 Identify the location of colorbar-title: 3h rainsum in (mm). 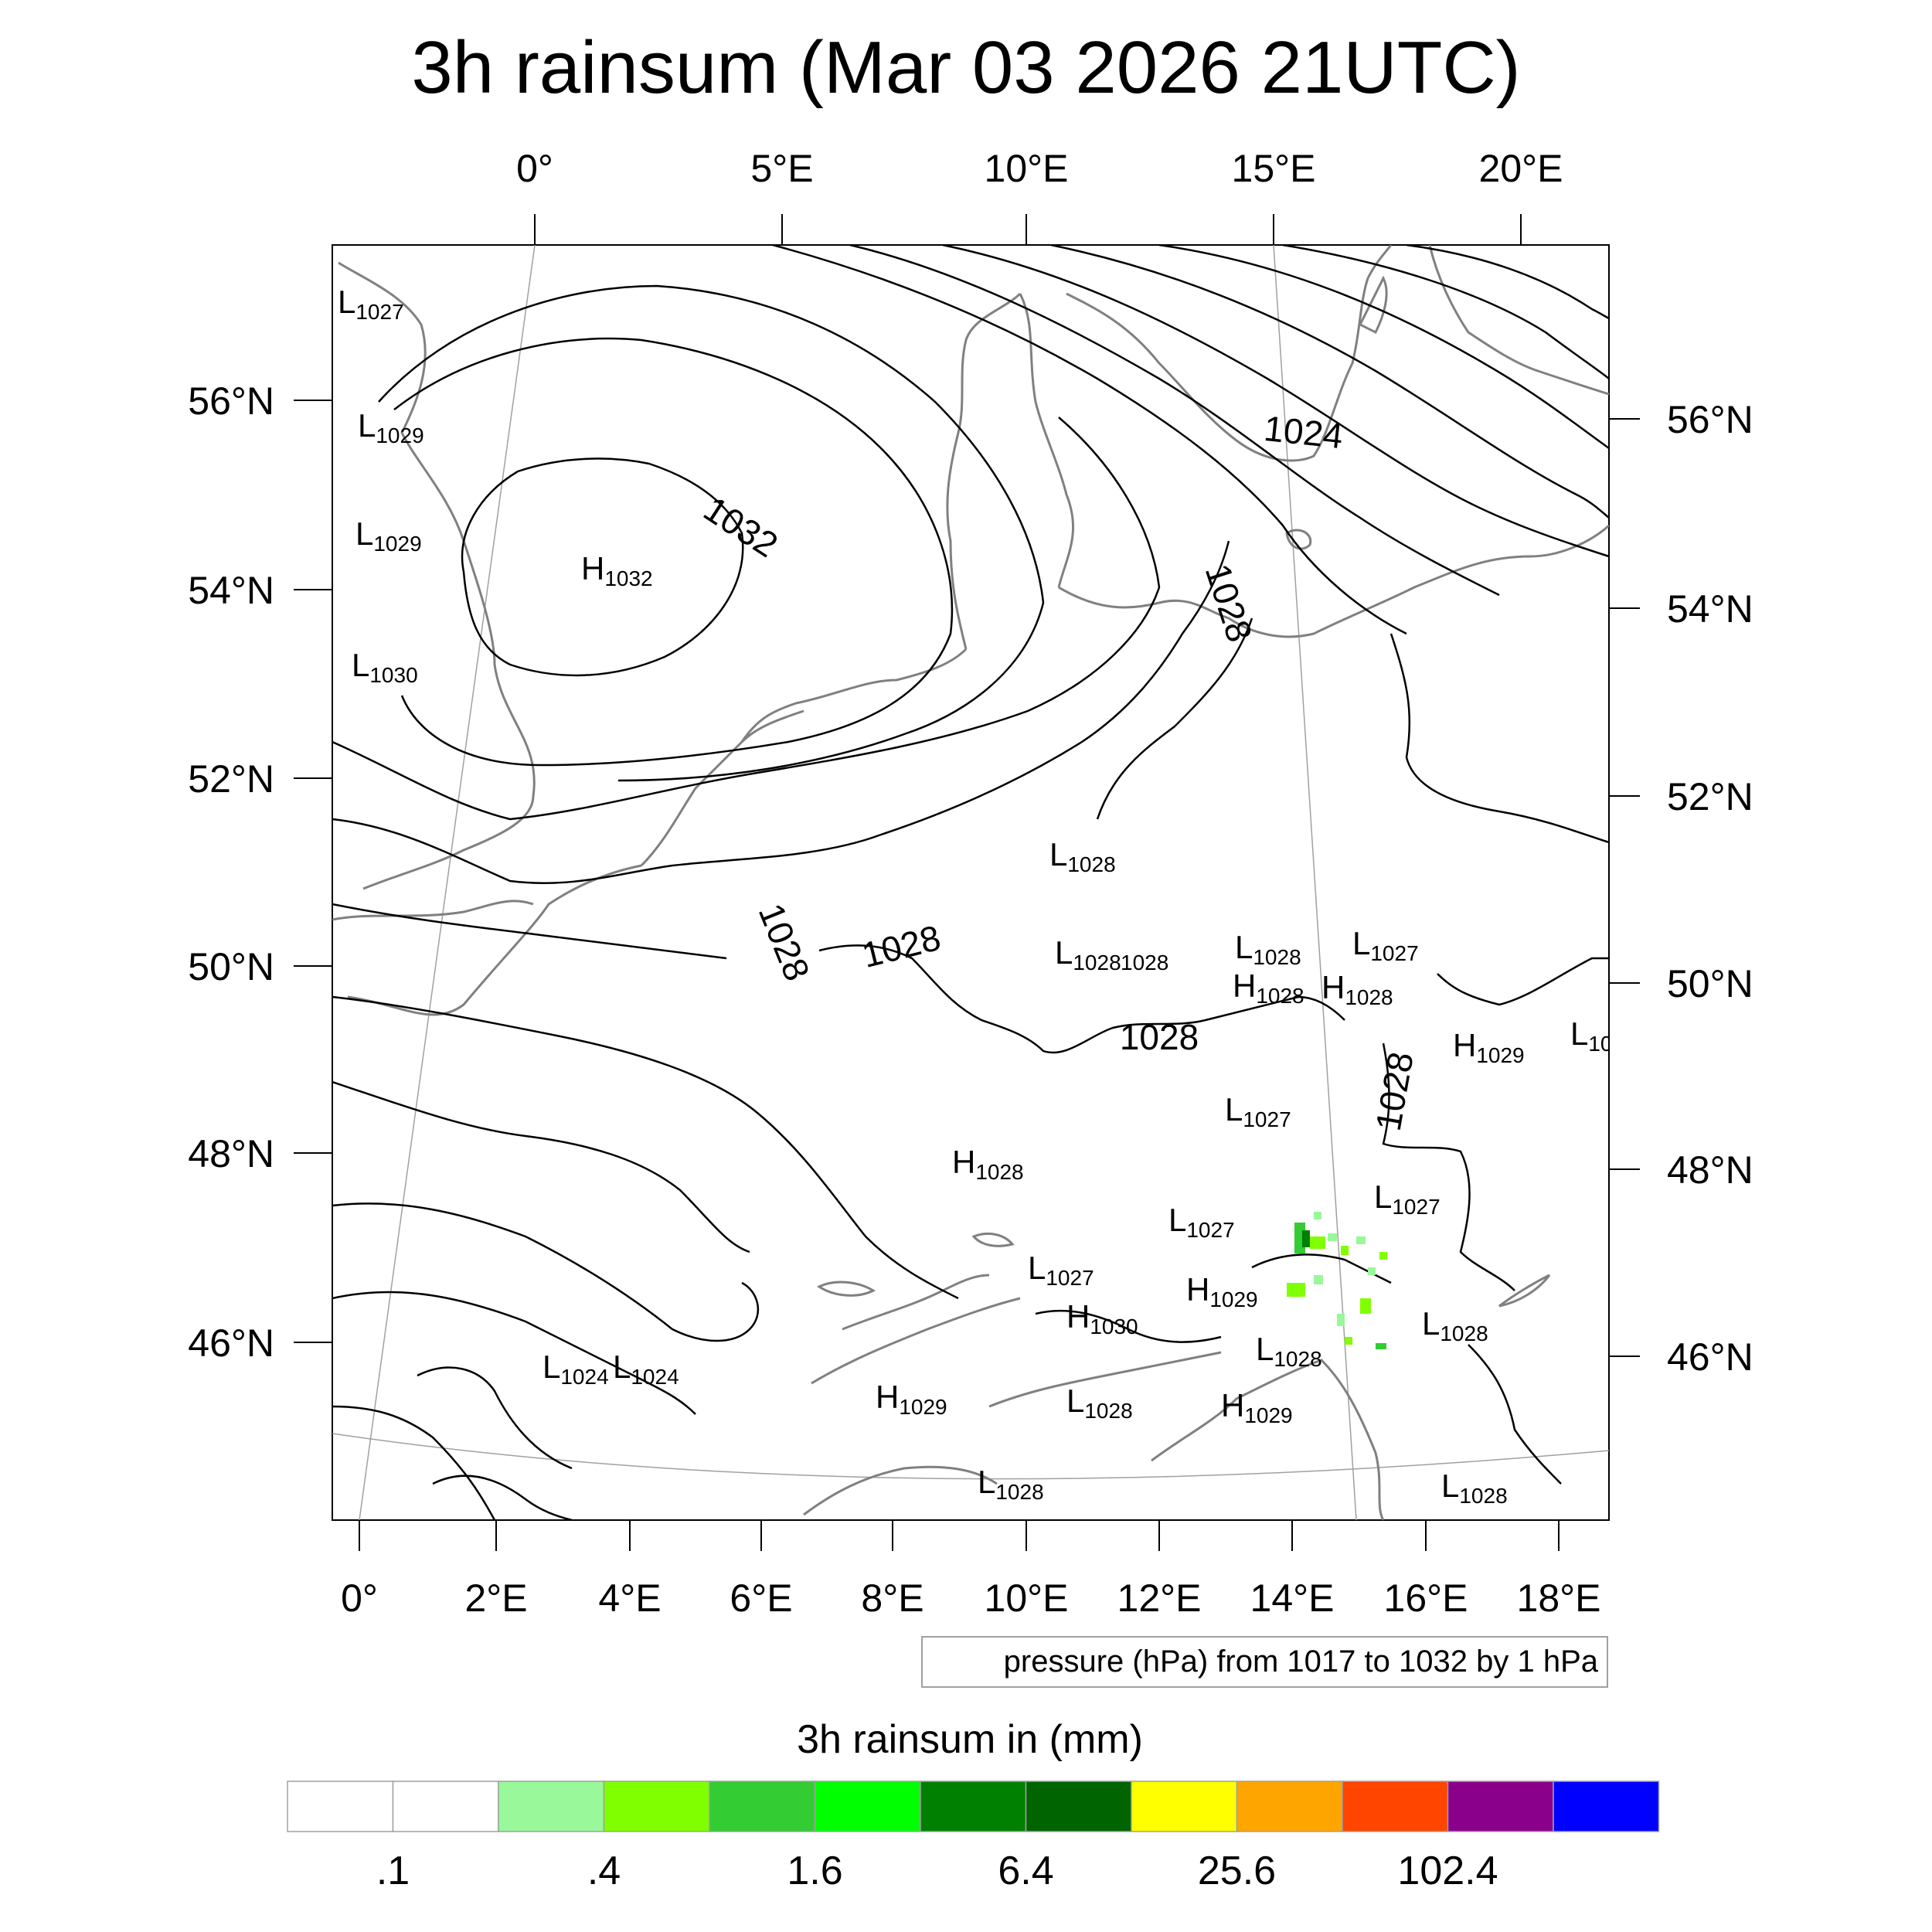
(970, 1740).